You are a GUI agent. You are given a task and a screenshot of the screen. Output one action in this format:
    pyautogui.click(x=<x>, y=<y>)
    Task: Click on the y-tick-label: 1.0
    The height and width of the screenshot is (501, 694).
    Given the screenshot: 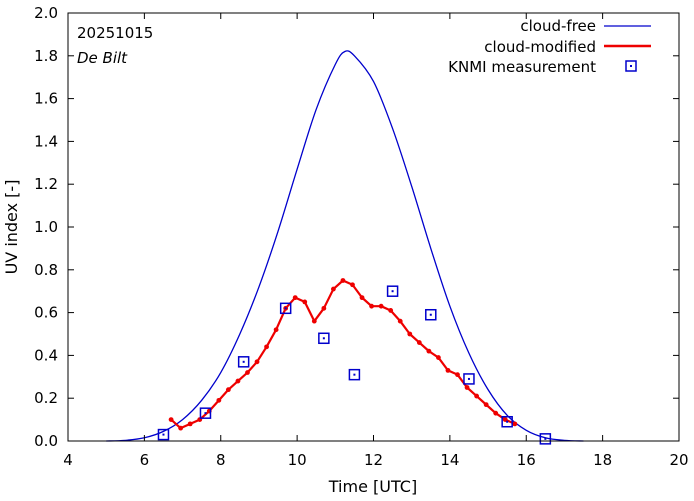 What is the action you would take?
    pyautogui.click(x=46, y=227)
    